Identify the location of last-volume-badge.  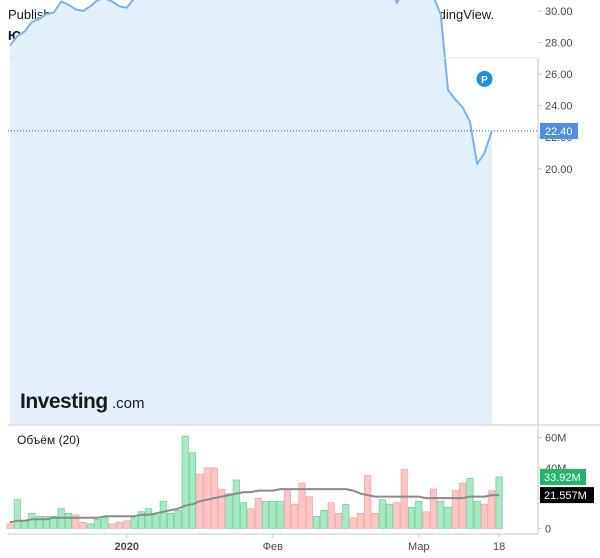
(563, 476).